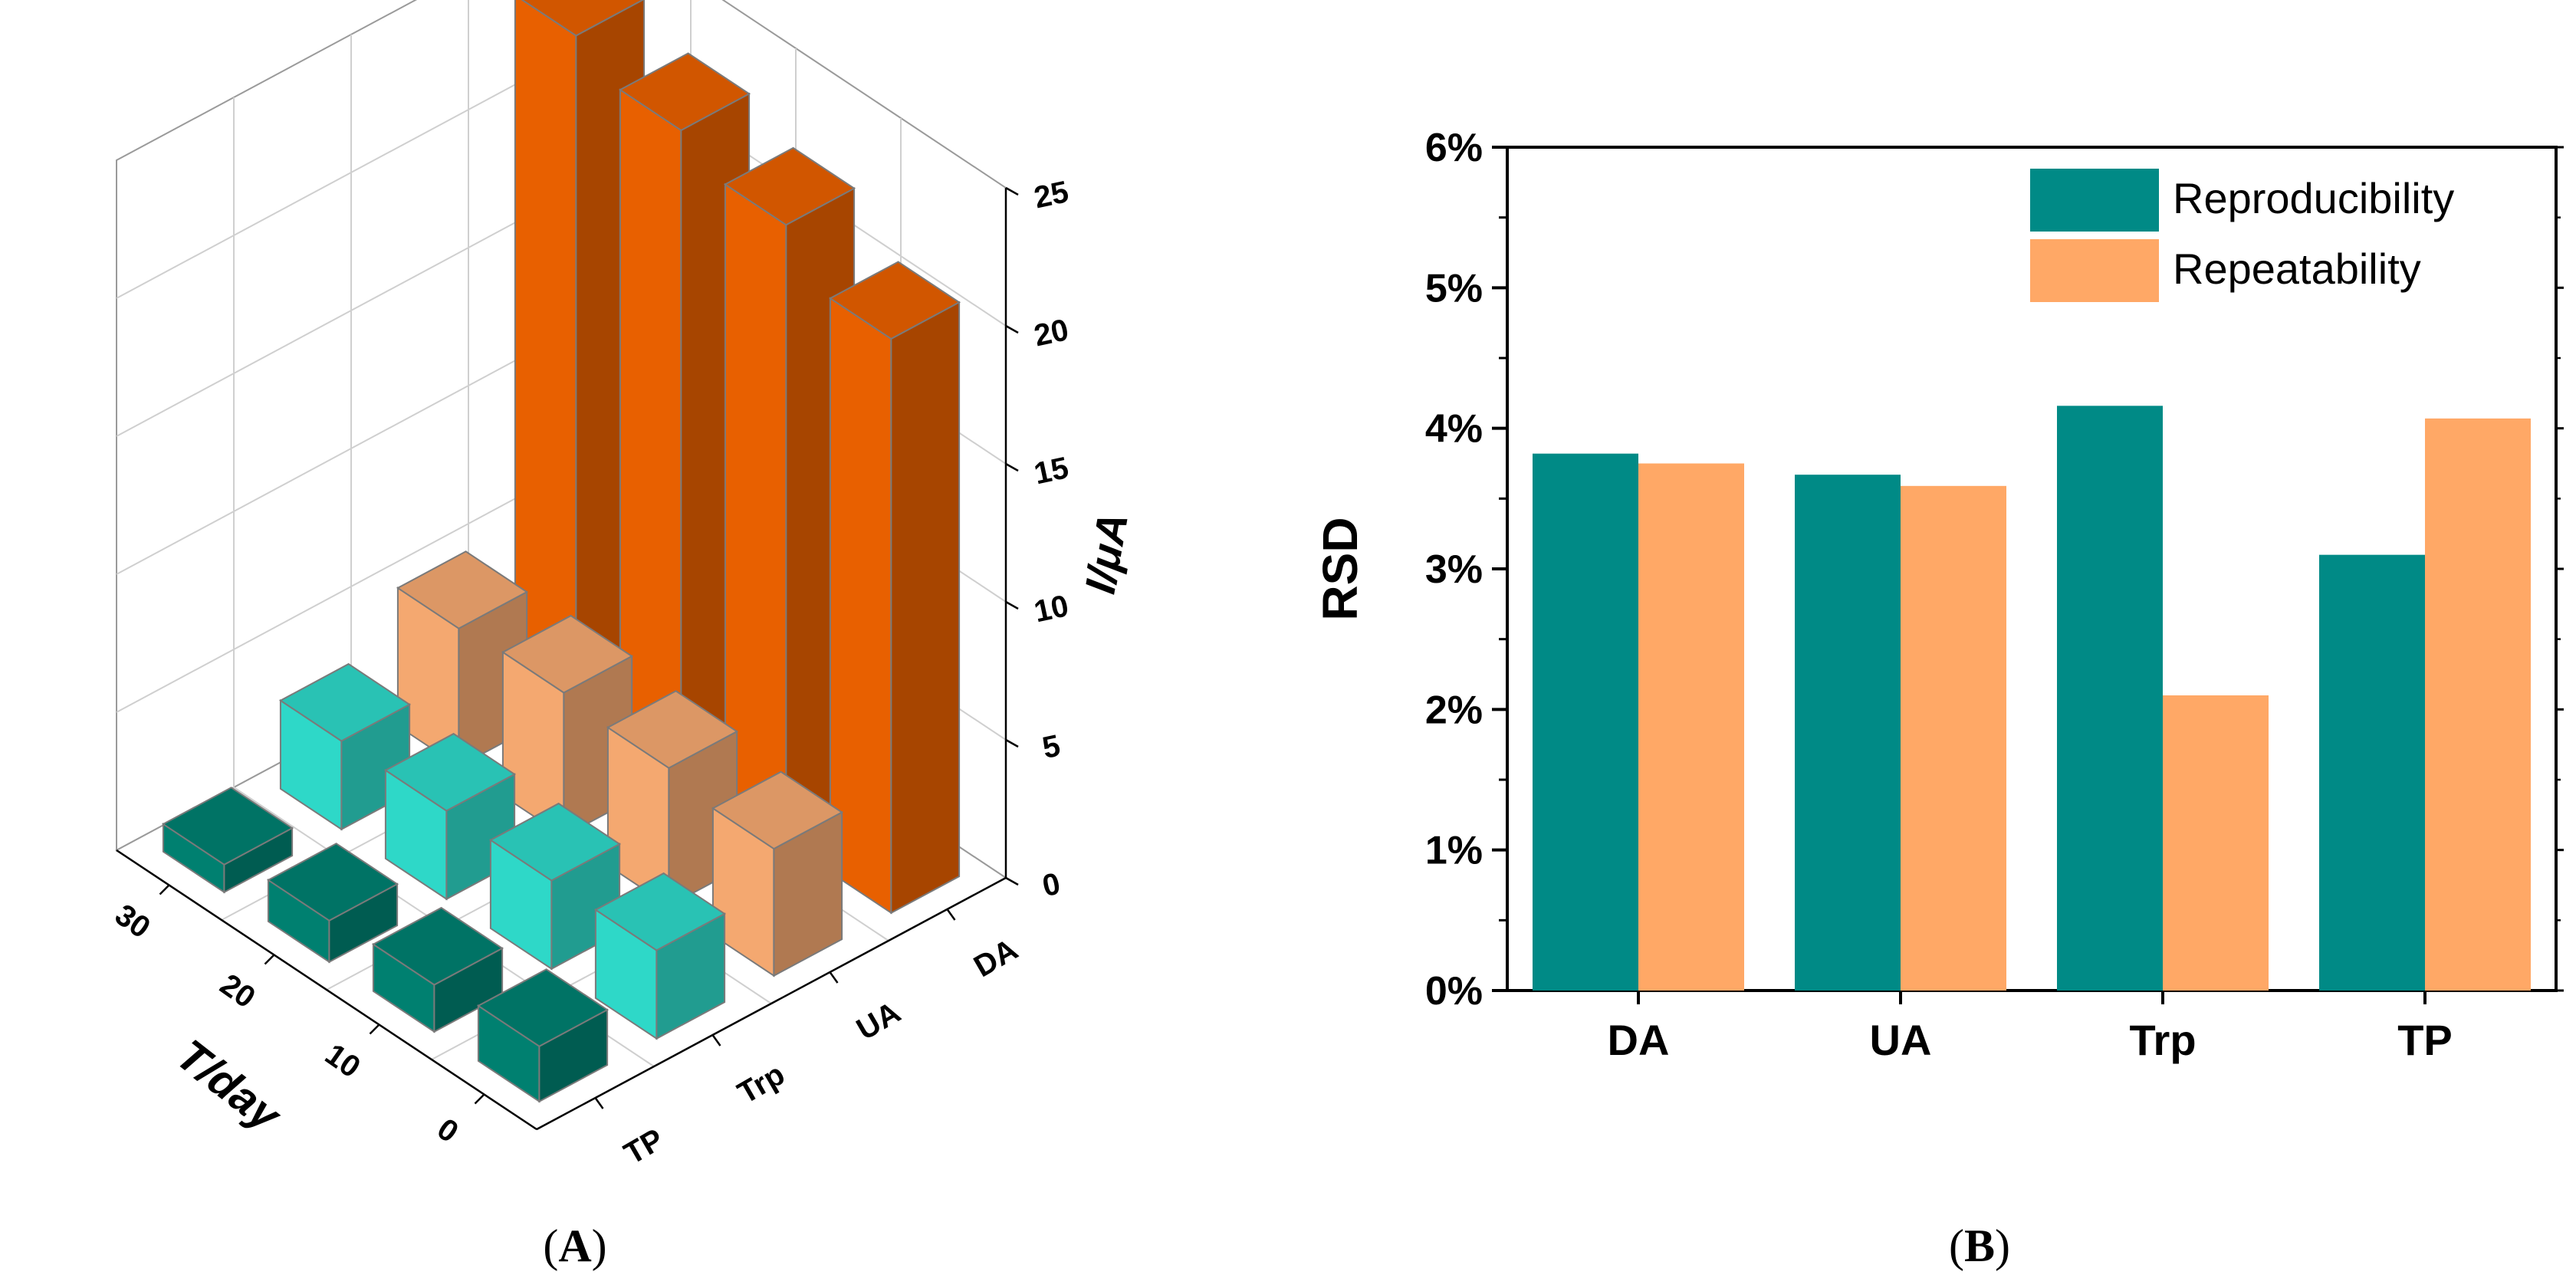 The height and width of the screenshot is (1288, 2576). Describe the element at coordinates (1848, 733) in the screenshot. I see `bar-reproducibility-ua` at that location.